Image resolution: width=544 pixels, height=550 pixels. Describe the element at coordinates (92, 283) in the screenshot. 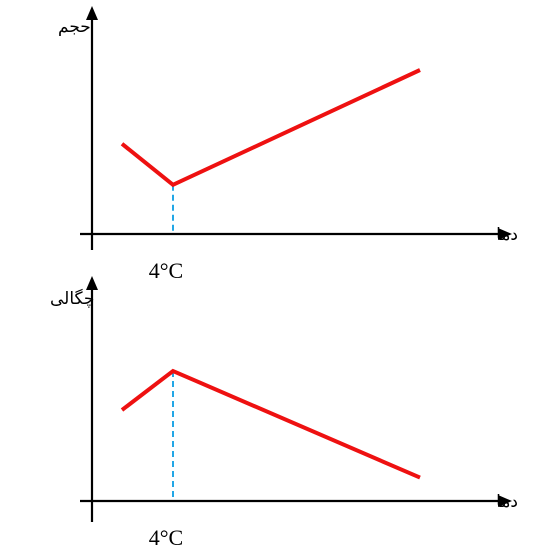

I see `density-y-axis-arrow-icon` at that location.